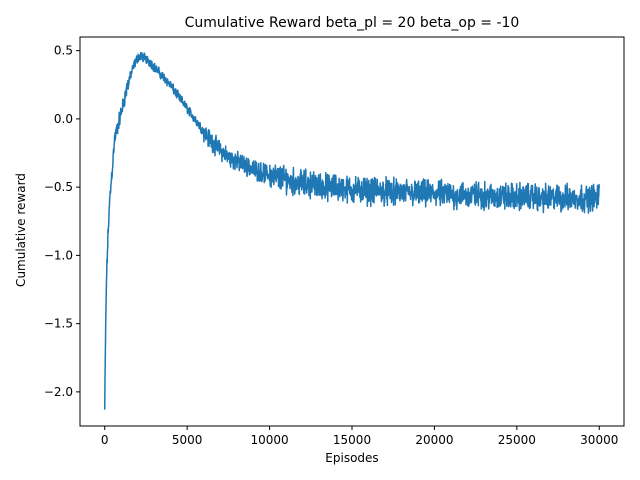 The image size is (640, 480). I want to click on x-tick-label: 25000, so click(517, 440).